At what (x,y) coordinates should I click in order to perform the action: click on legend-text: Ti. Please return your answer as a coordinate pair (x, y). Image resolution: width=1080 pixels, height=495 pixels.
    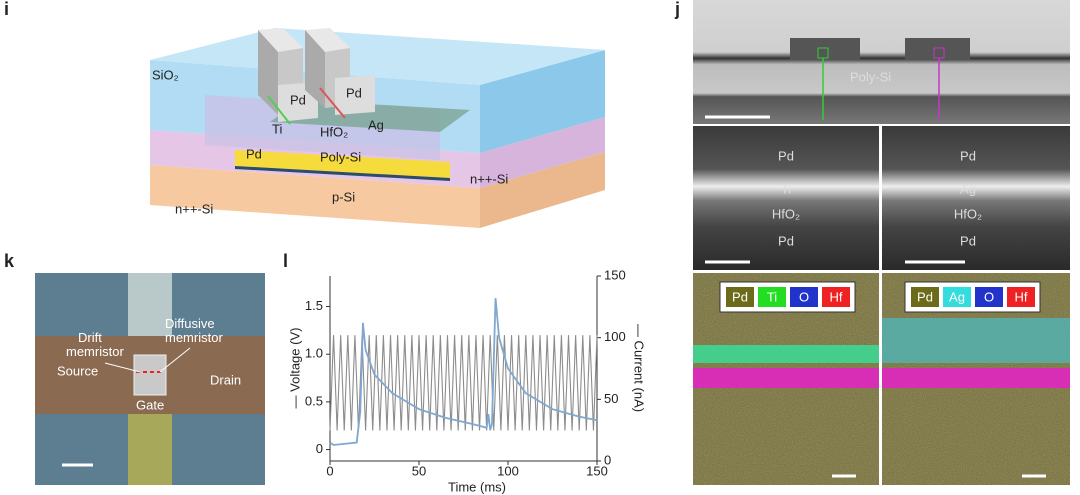
    Looking at the image, I should click on (772, 296).